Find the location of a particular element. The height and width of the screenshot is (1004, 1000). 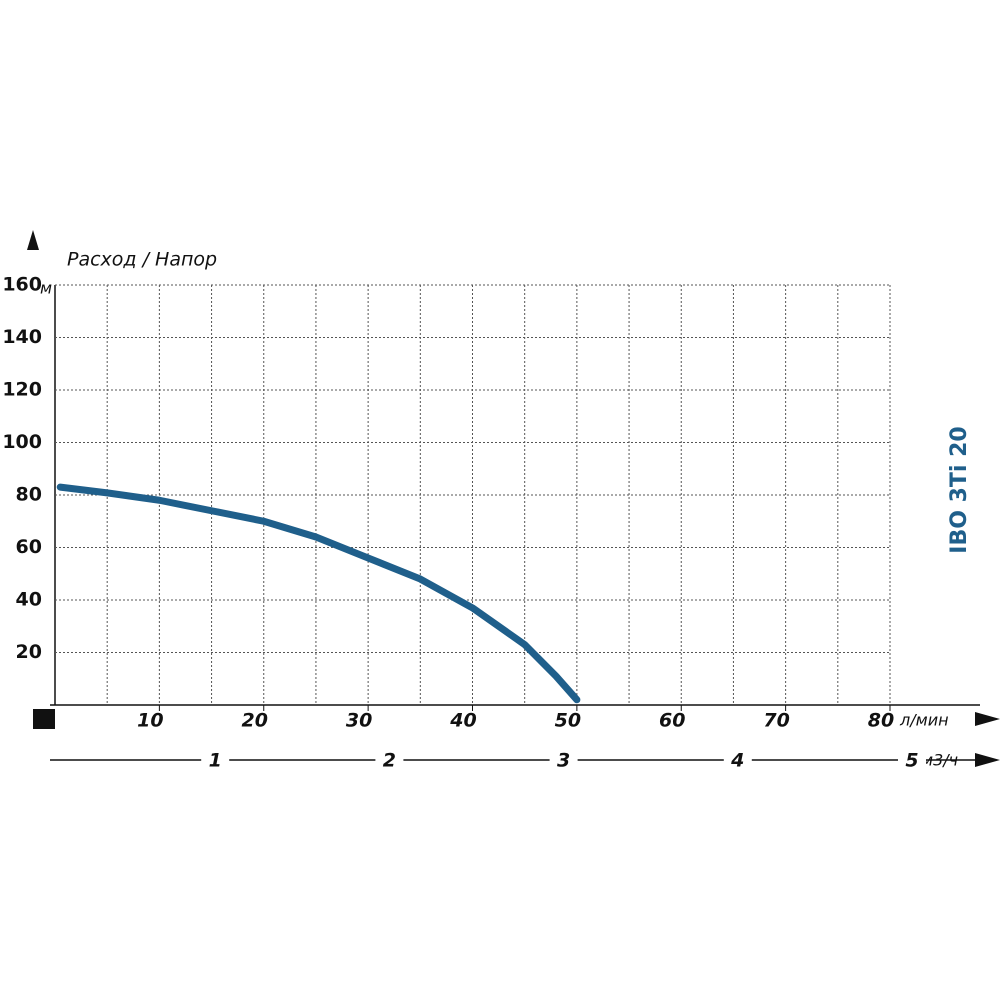

x-tick-label: 60 is located at coordinates (672, 721).